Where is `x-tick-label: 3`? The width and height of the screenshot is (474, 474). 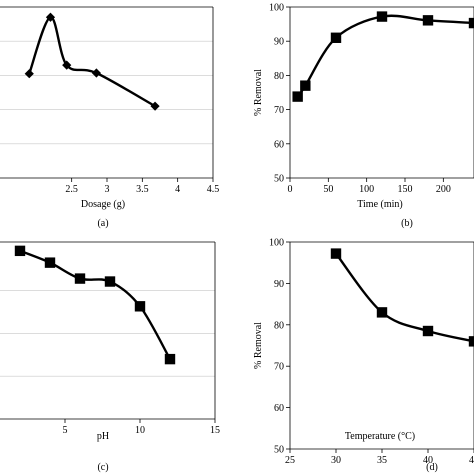 x-tick-label: 3 is located at coordinates (107, 189).